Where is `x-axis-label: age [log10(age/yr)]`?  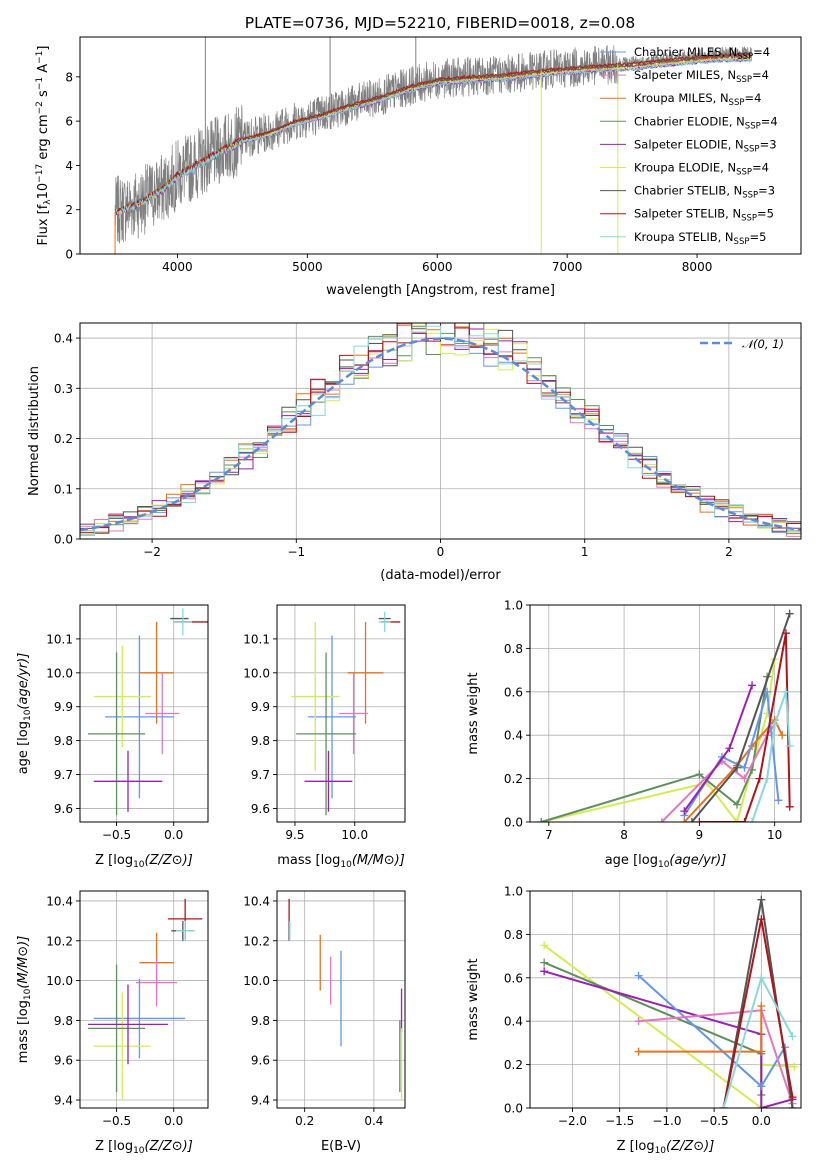
x-axis-label: age [log10(age/yr)] is located at coordinates (666, 861).